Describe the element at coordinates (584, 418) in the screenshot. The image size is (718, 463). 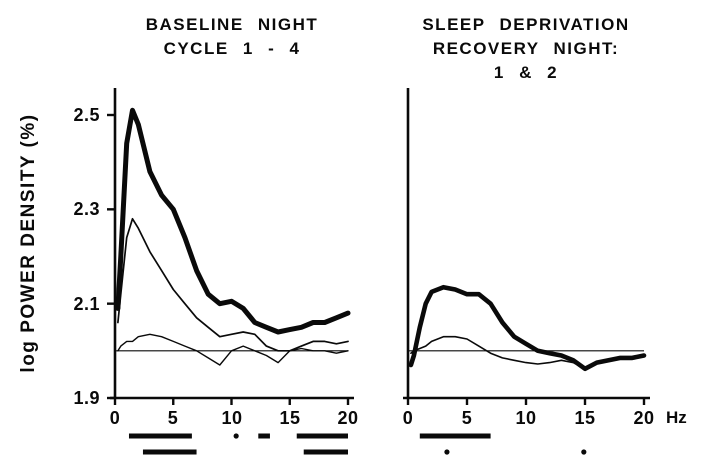
I see `right-x-tick-15: 15` at that location.